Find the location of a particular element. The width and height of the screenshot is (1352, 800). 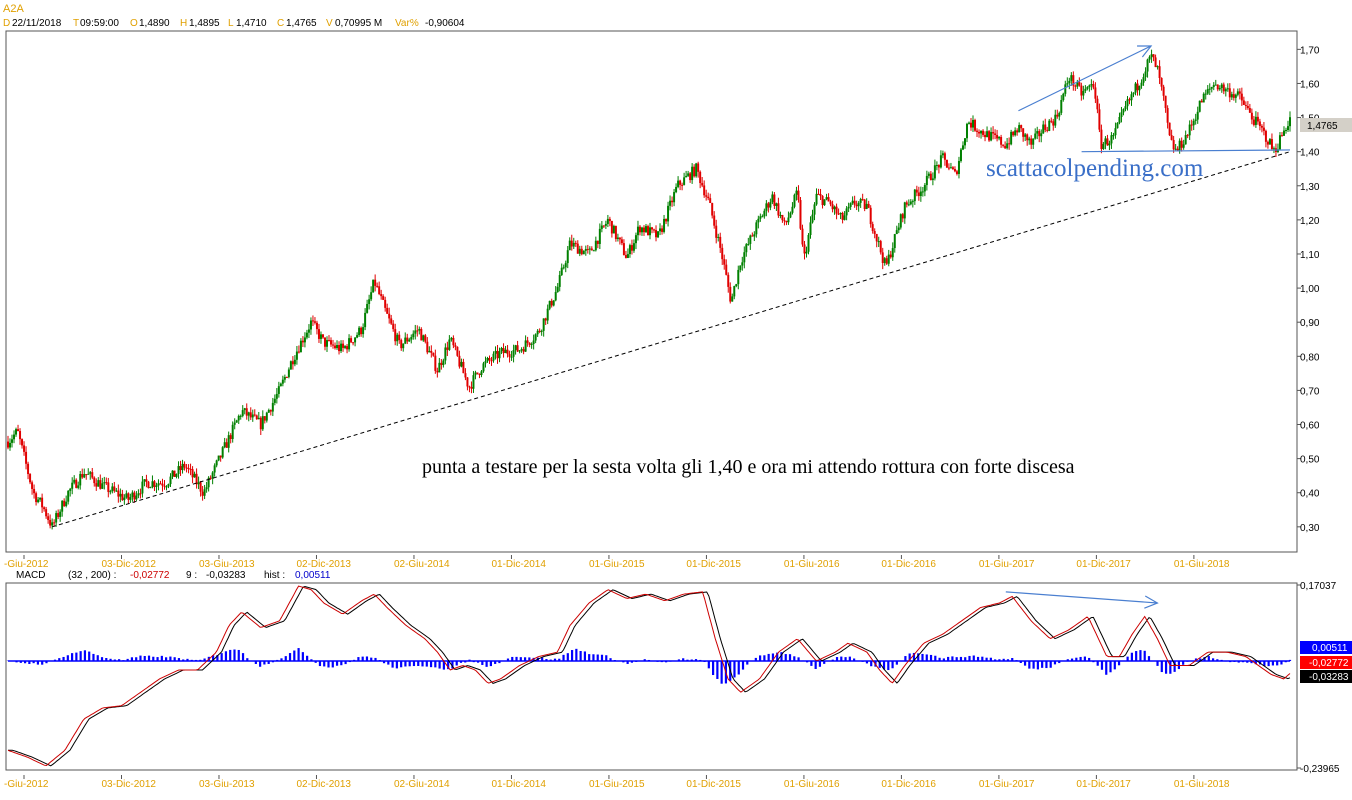

quote-L-key: L is located at coordinates (231, 23).